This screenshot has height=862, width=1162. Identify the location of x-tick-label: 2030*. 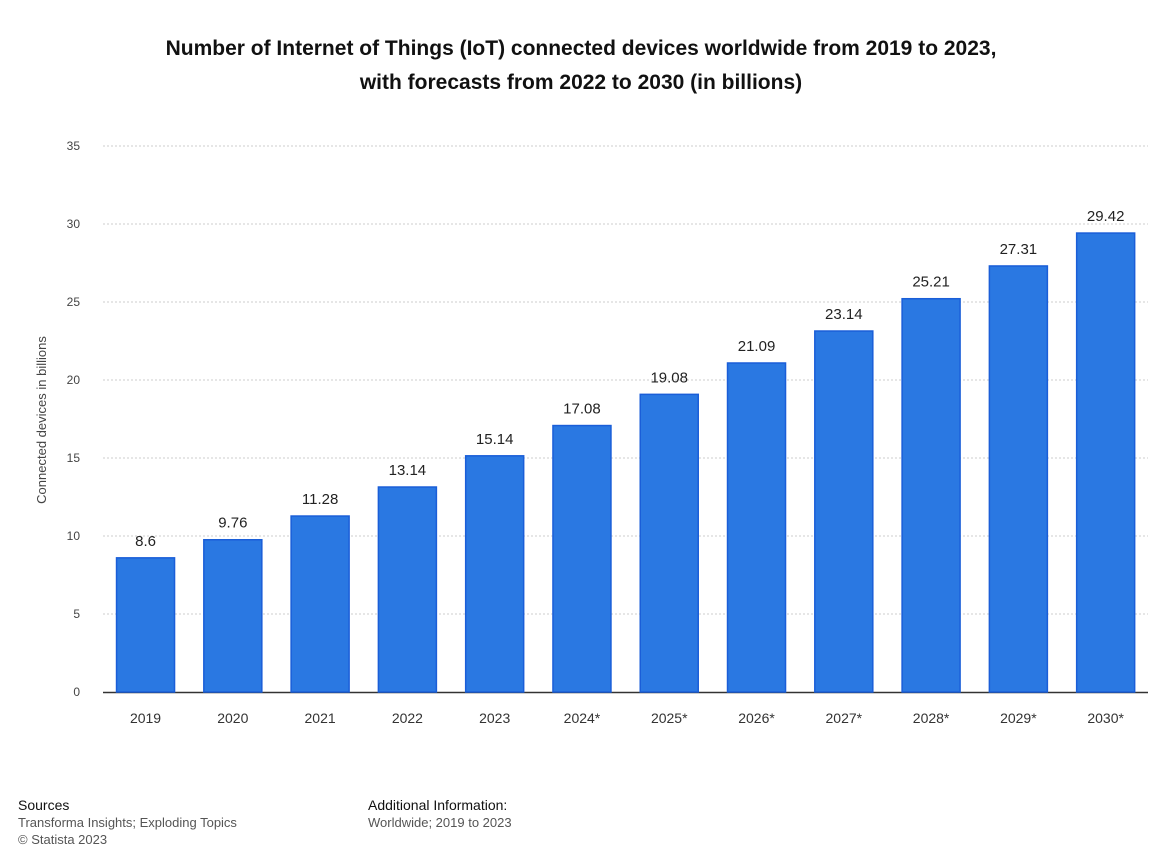
(1105, 718).